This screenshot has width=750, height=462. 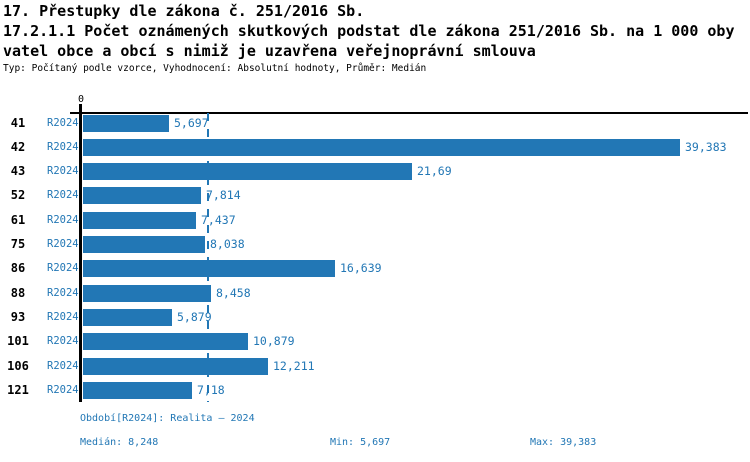 I want to click on category-label: 41, so click(x=18, y=123).